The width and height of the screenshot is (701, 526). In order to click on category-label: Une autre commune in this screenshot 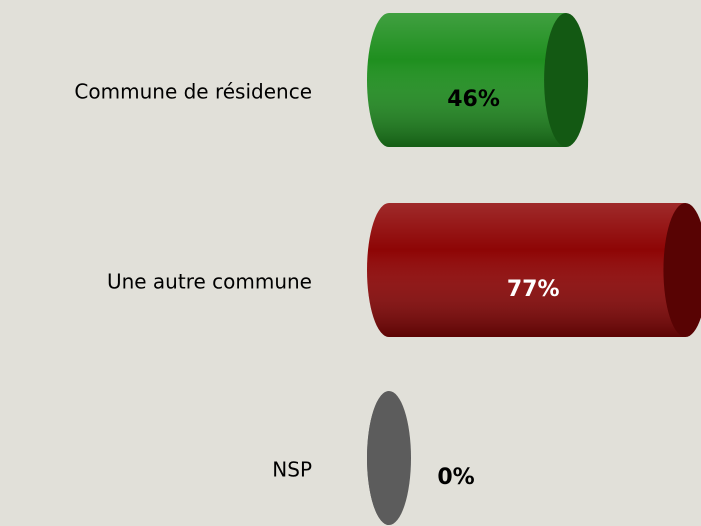, I will do `click(209, 282)`.